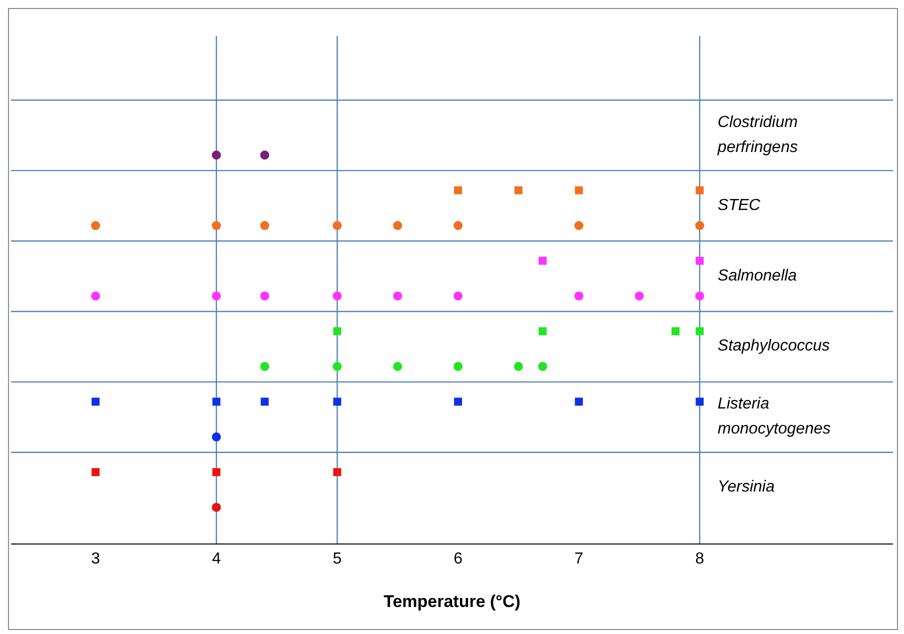  What do you see at coordinates (757, 135) in the screenshot?
I see `y-tick-label: Clostridium perfringens` at bounding box center [757, 135].